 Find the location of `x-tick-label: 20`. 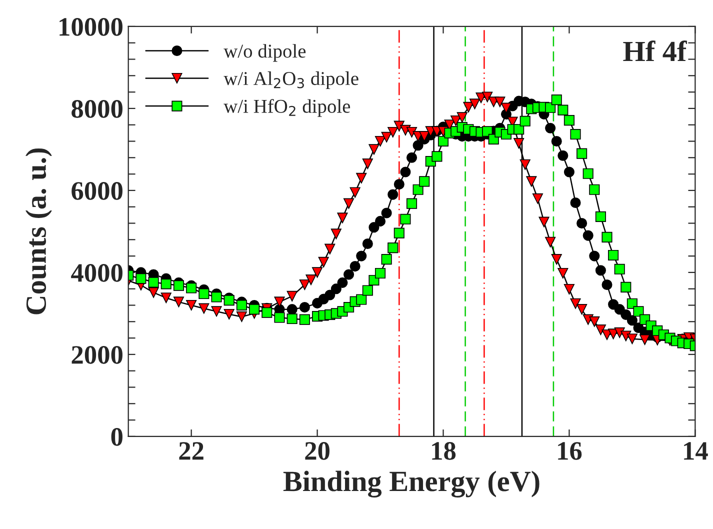

x-tick-label: 20 is located at coordinates (317, 451).